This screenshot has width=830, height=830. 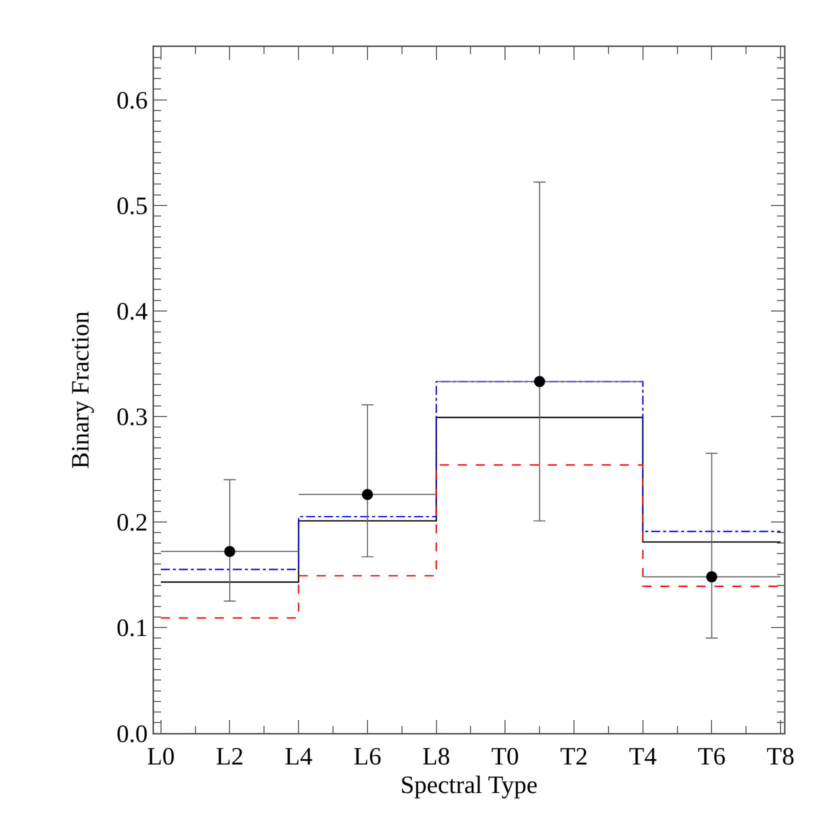 I want to click on x-tick-label: L4, so click(x=298, y=756).